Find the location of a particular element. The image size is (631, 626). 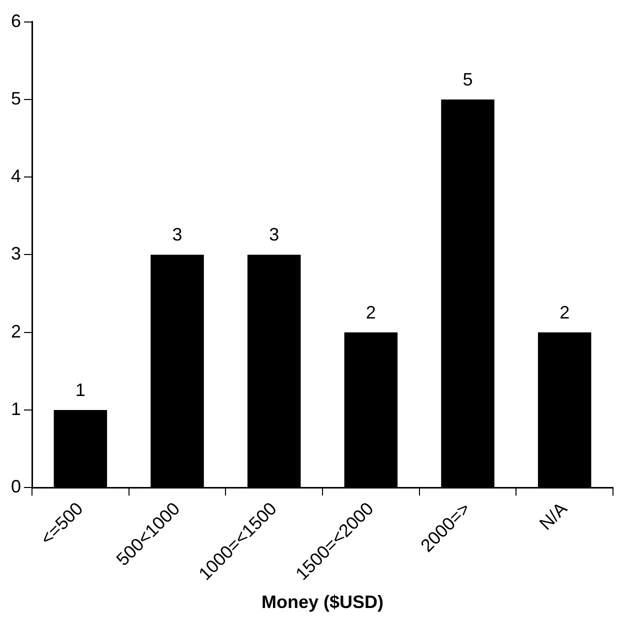

x-axis-title: Money ($USD) is located at coordinates (323, 602).